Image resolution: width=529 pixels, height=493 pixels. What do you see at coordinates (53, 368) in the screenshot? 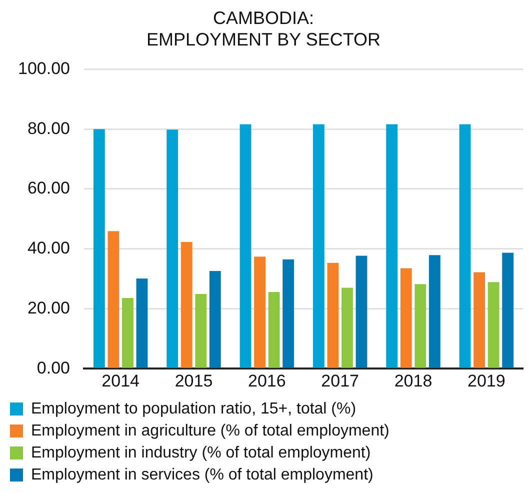
I see `y-tick-label: 0.00` at bounding box center [53, 368].